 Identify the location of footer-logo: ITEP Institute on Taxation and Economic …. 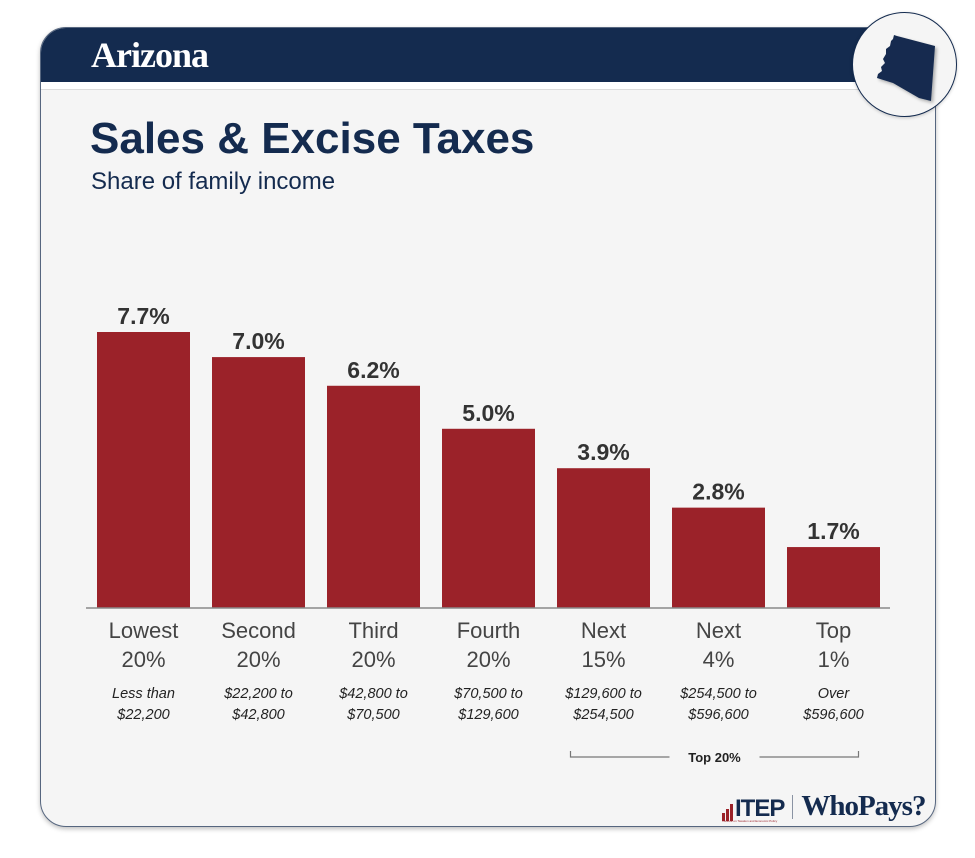
(824, 806).